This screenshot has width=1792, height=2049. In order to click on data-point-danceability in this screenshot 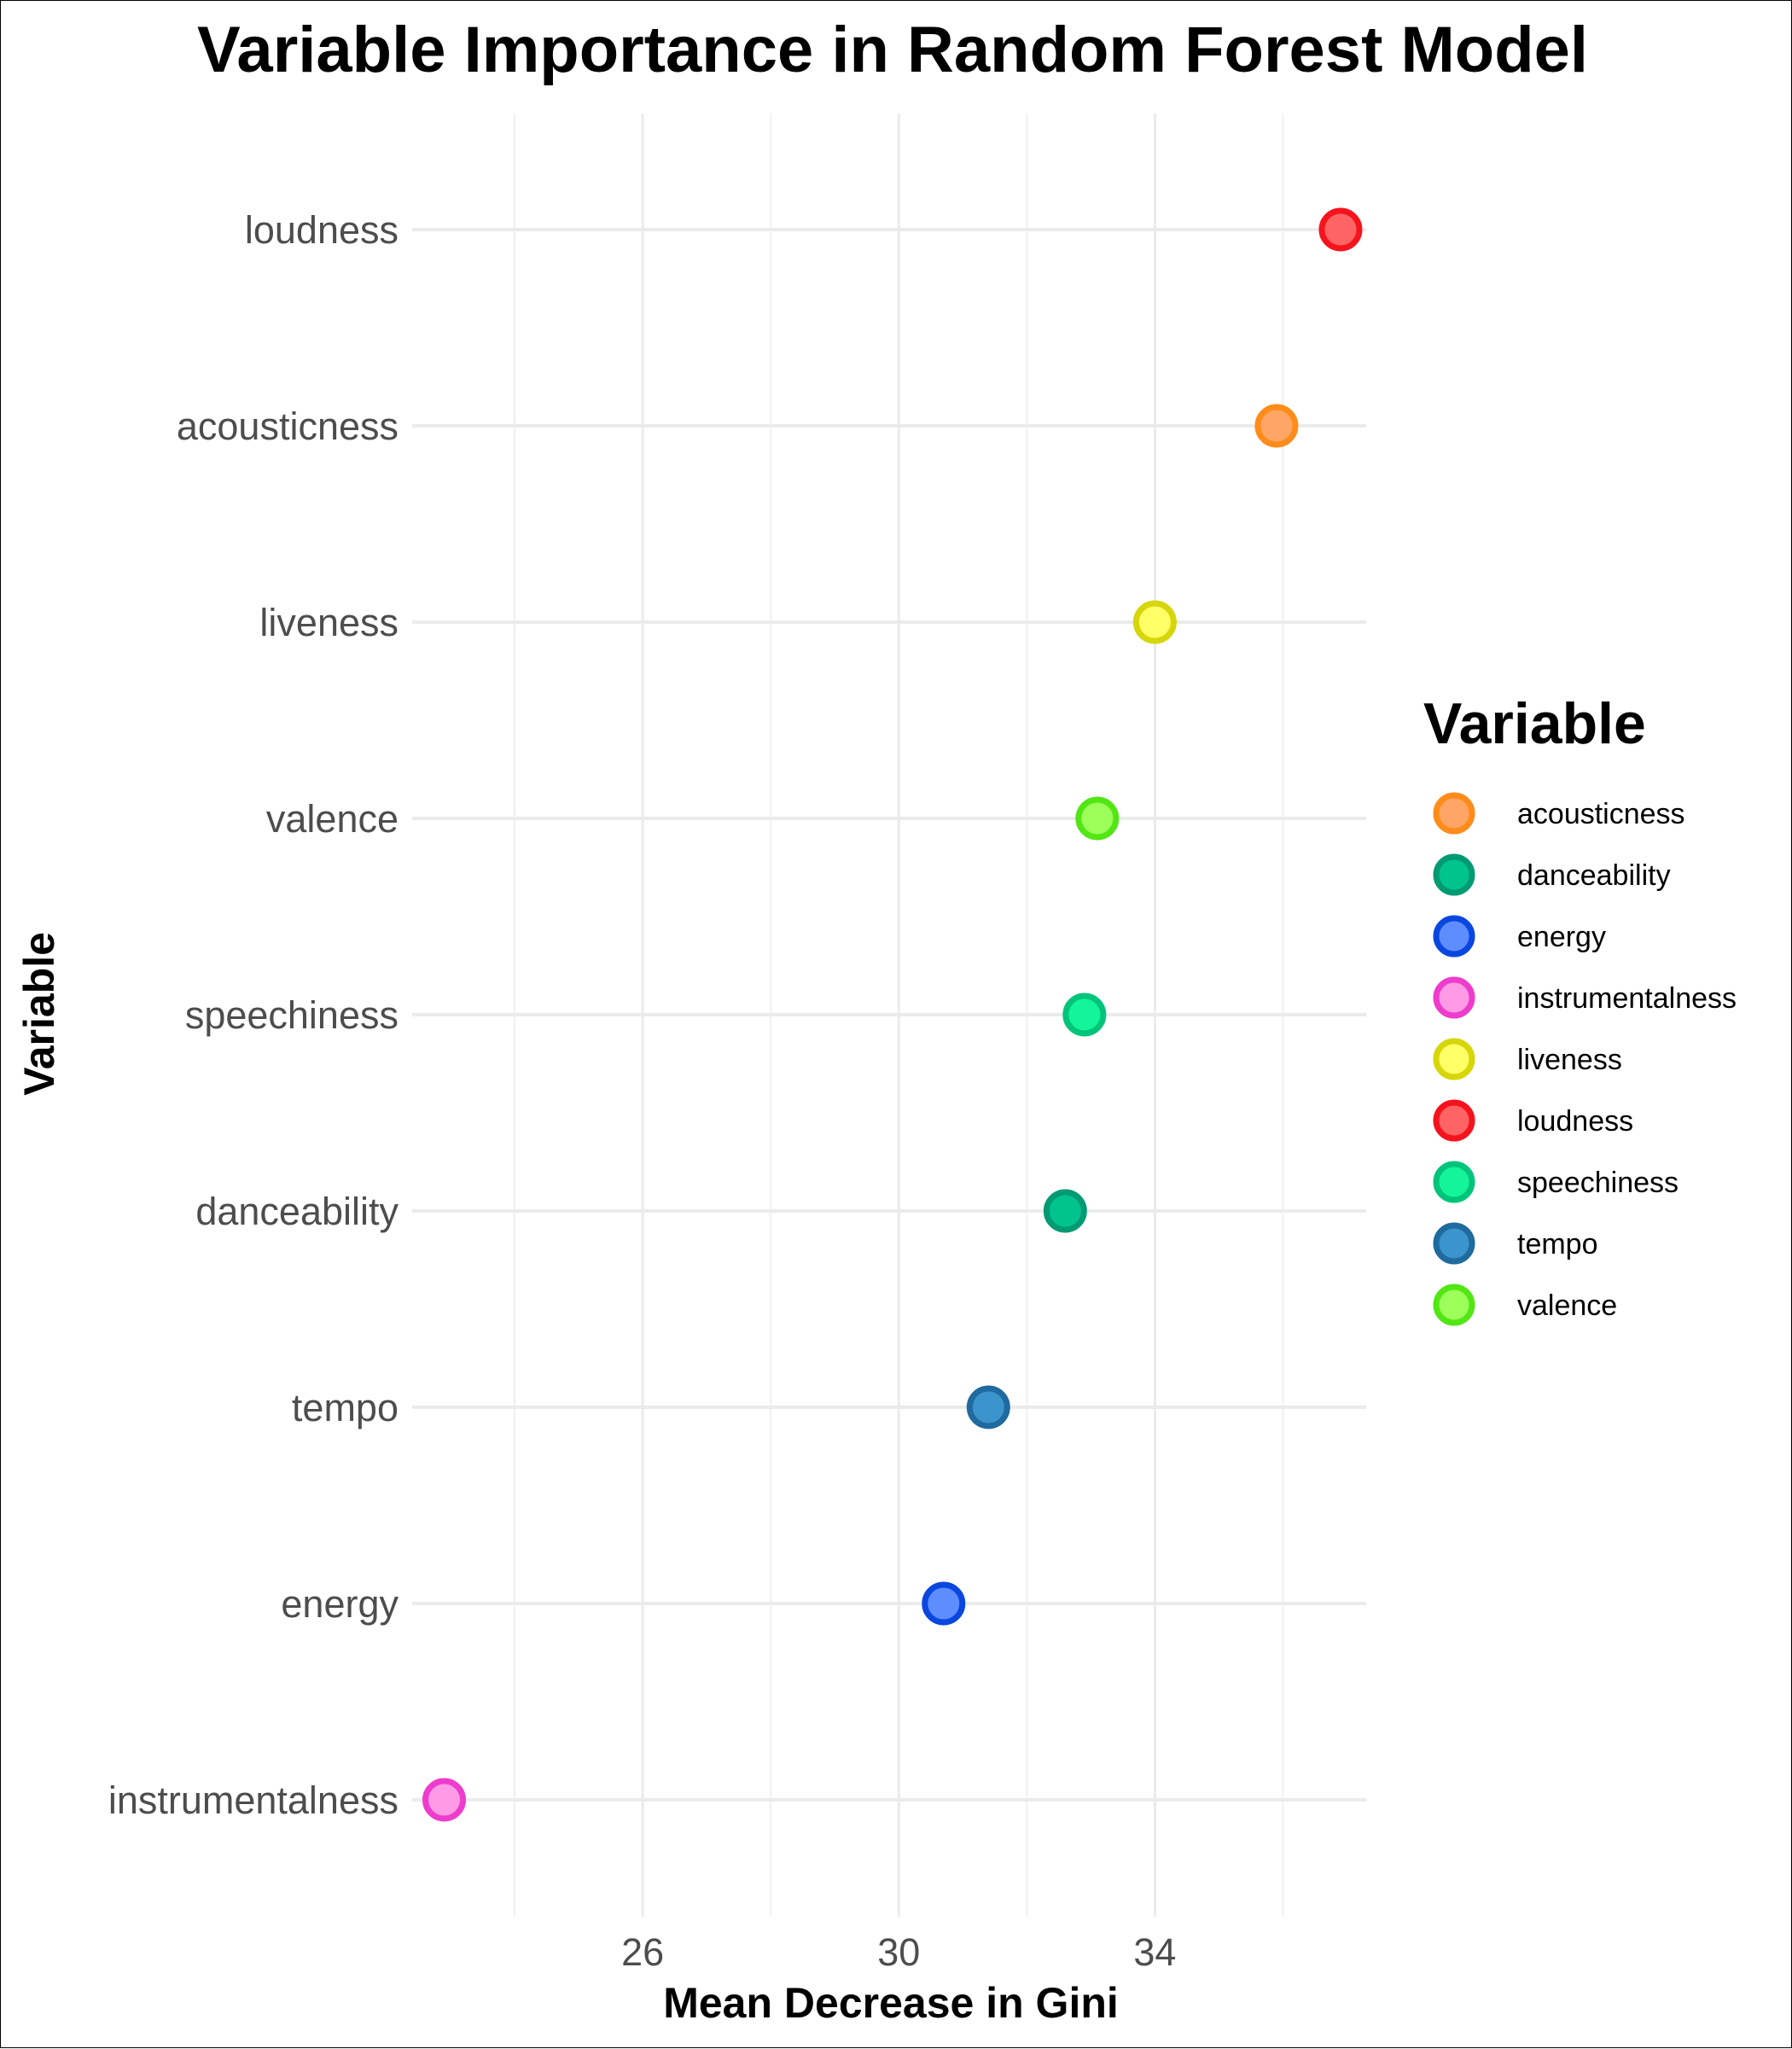, I will do `click(1065, 1211)`.